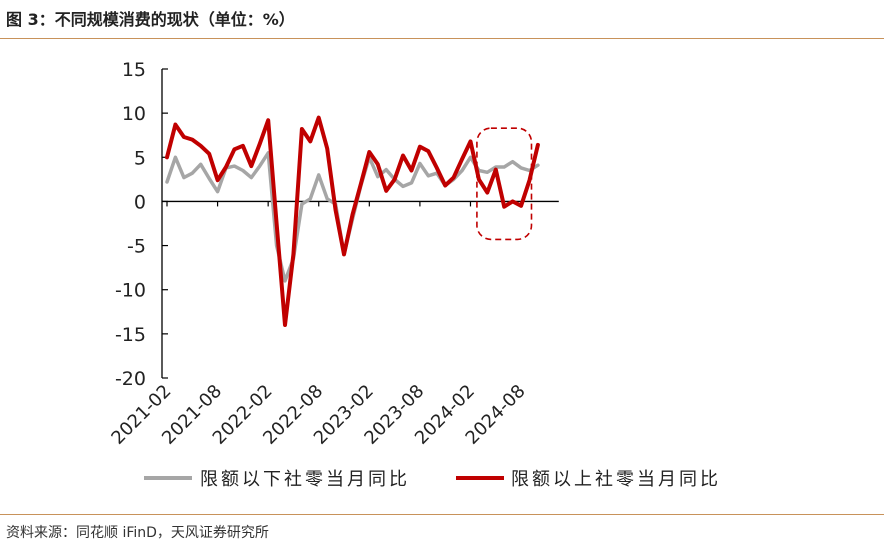 The image size is (884, 549). What do you see at coordinates (130, 379) in the screenshot?
I see `y-tick-label: -20` at bounding box center [130, 379].